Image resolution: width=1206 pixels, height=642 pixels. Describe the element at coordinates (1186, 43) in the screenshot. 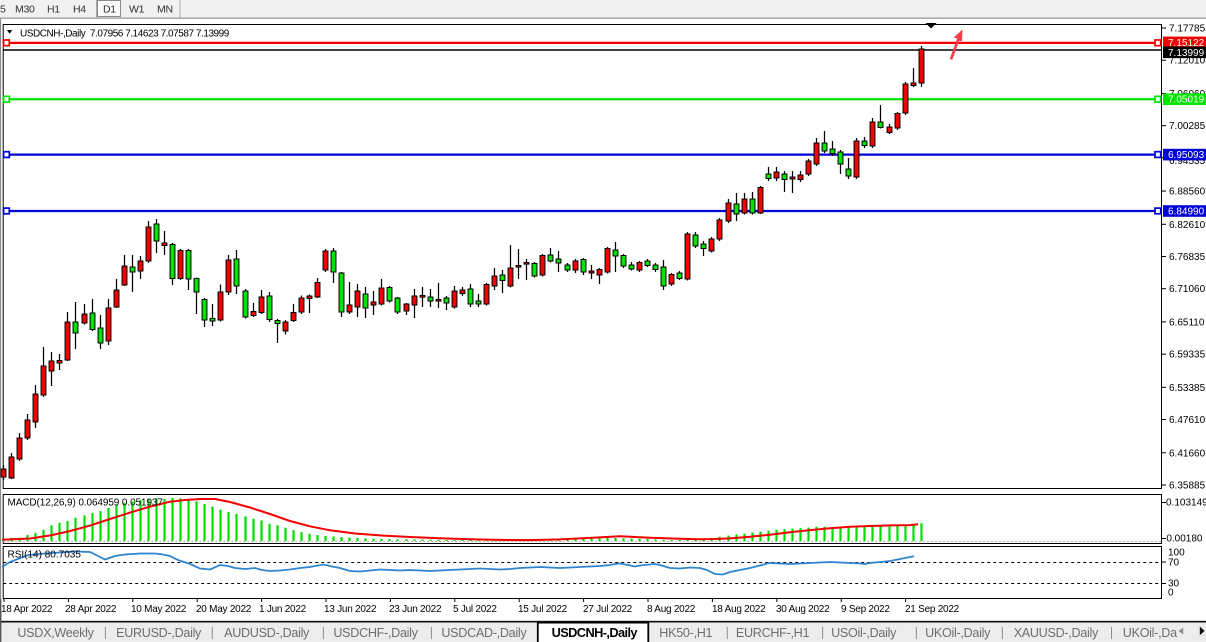

I see `svg-text: 7.15122` at that location.